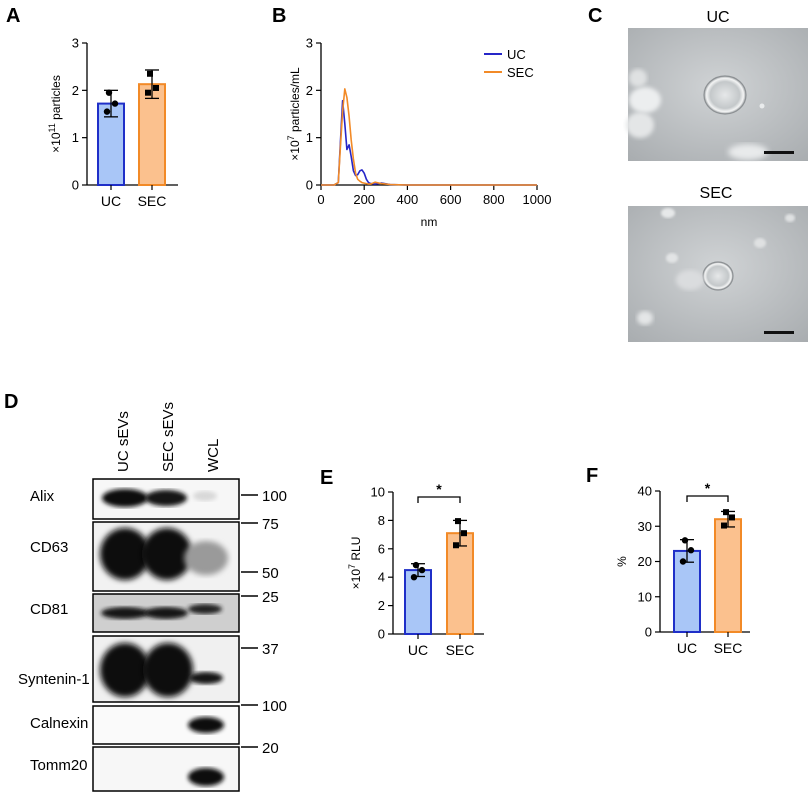 This screenshot has width=809, height=794. What do you see at coordinates (112, 122) in the screenshot?
I see `chart-a: 0 1 2 3 ×1011 particles UC SEC` at bounding box center [112, 122].